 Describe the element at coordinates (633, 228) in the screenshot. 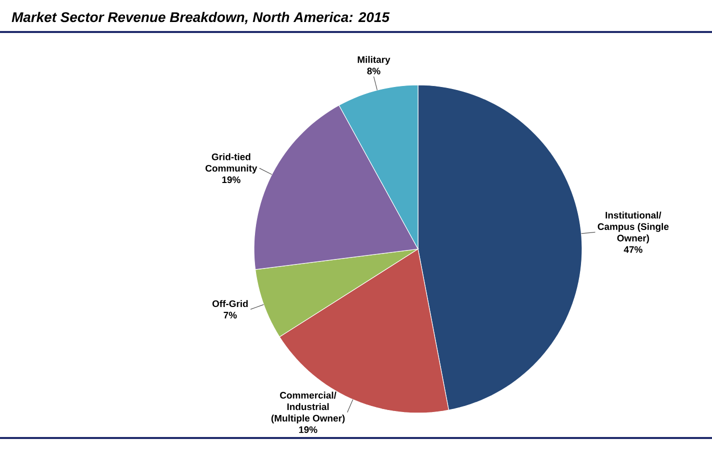

I see `slice-label: Institutional/ Campus (Single Owner)` at that location.